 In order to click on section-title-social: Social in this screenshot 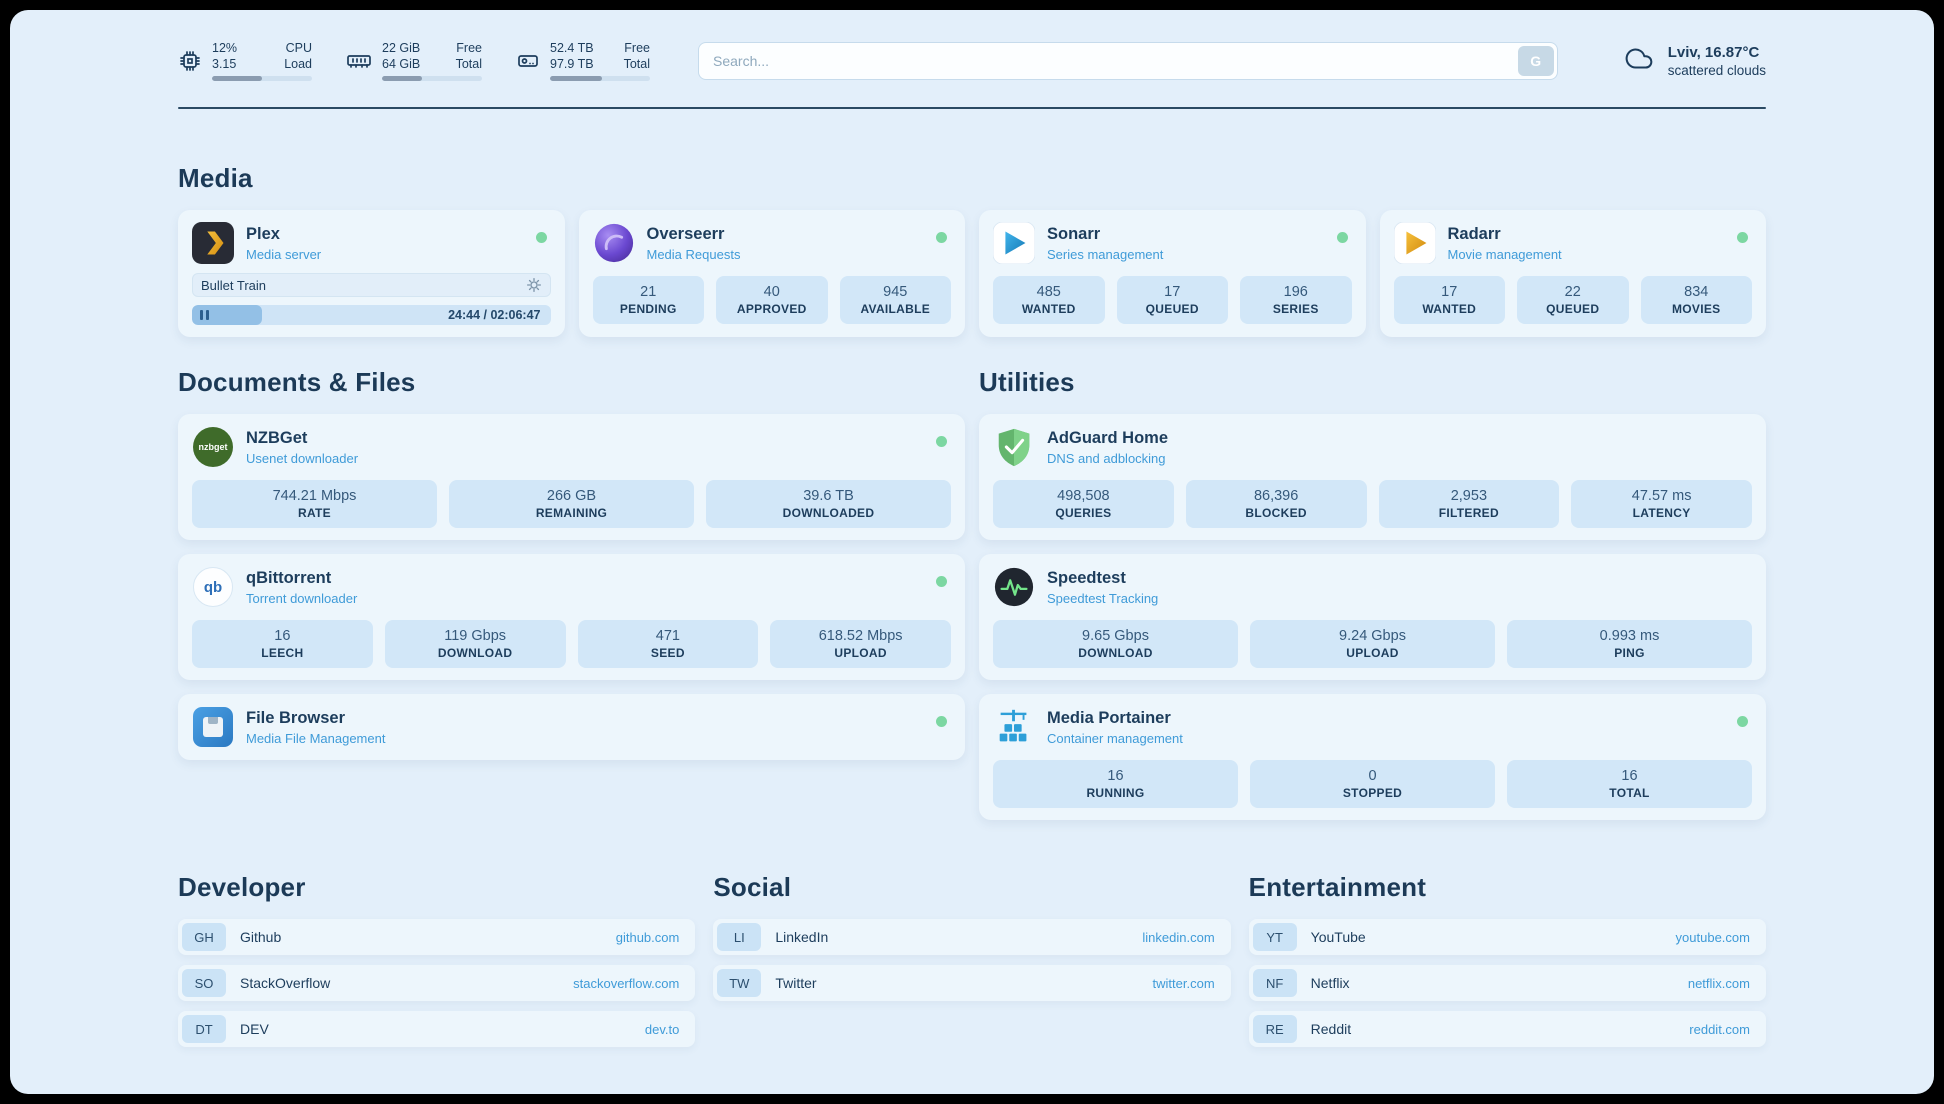, I will do `click(752, 887)`.